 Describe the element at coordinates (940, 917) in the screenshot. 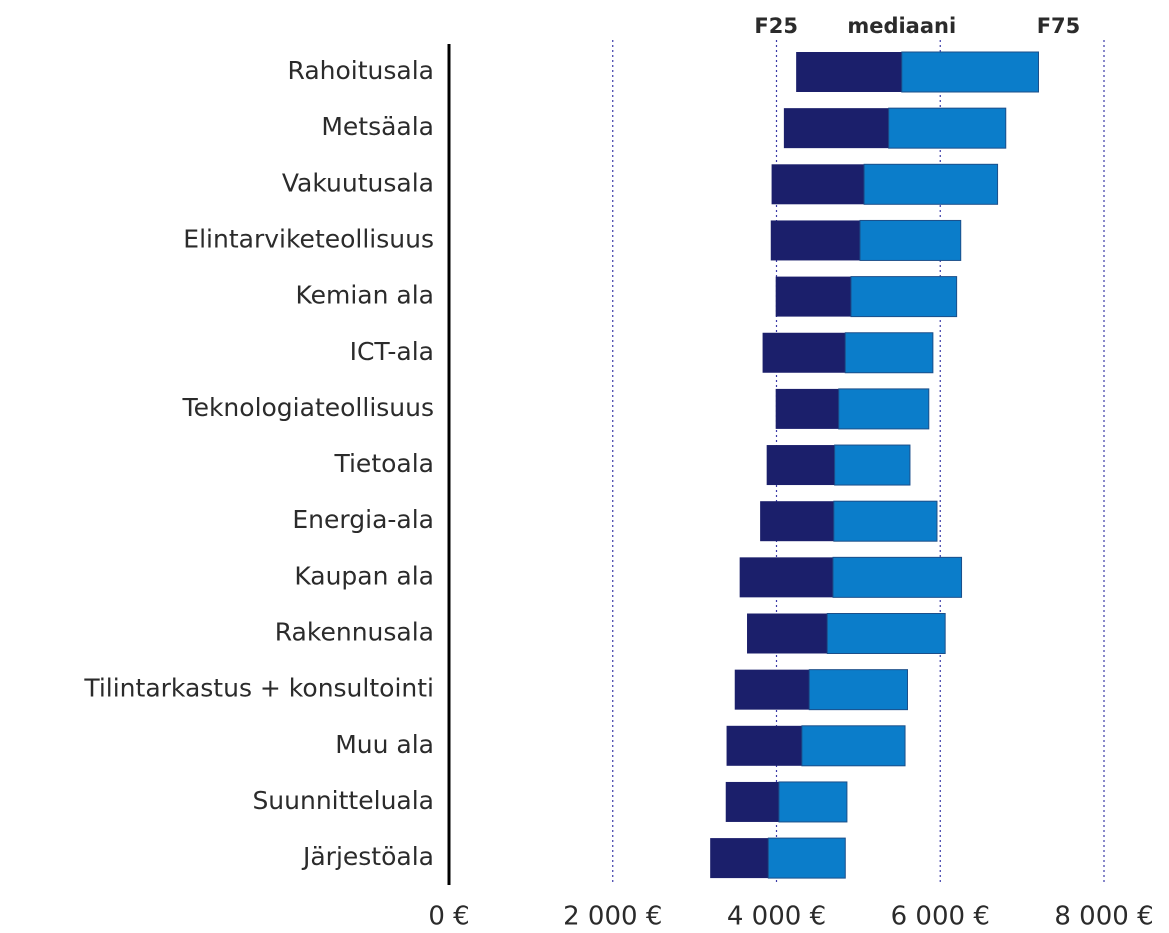

I see `x-tick-label: 6 000 €` at that location.